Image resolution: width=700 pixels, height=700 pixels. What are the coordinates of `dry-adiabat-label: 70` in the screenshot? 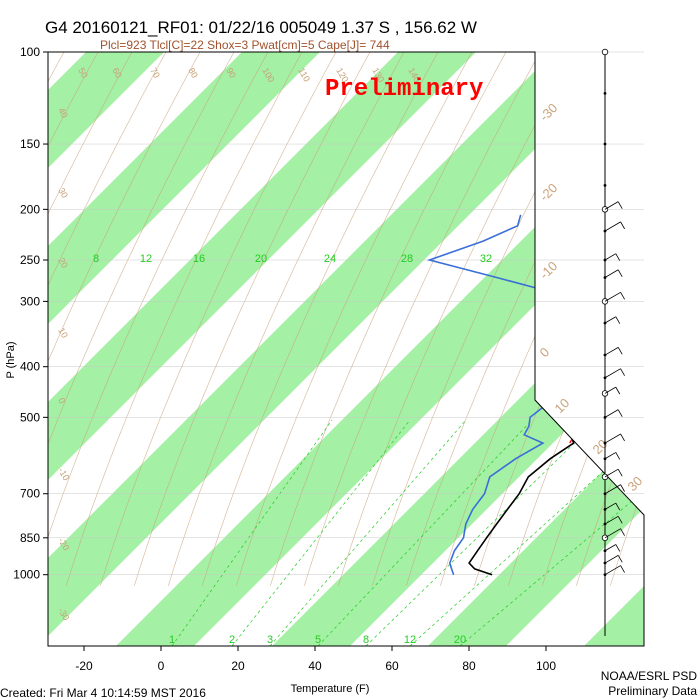 It's located at (155, 73).